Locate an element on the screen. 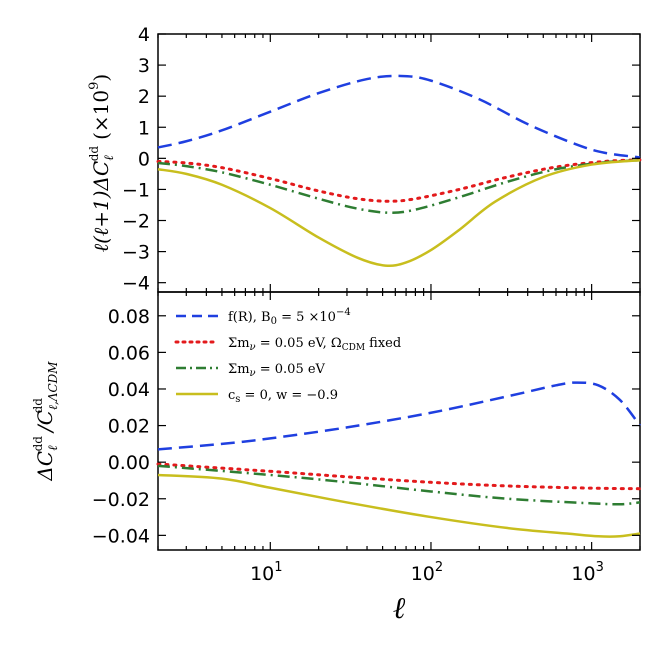  bottom-ytick-label: 0.02 is located at coordinates (129, 427).